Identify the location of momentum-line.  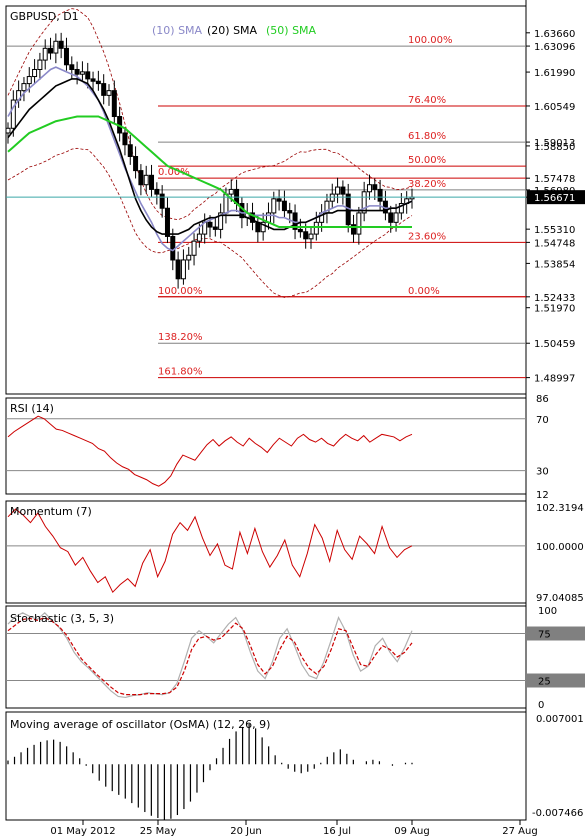
(210, 551).